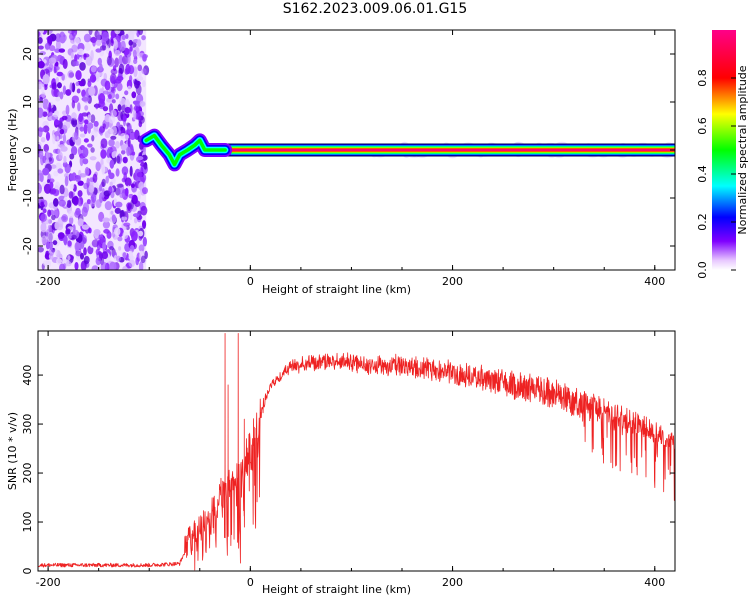 The width and height of the screenshot is (750, 600). I want to click on snr-y-tick-label: 400, so click(27, 375).